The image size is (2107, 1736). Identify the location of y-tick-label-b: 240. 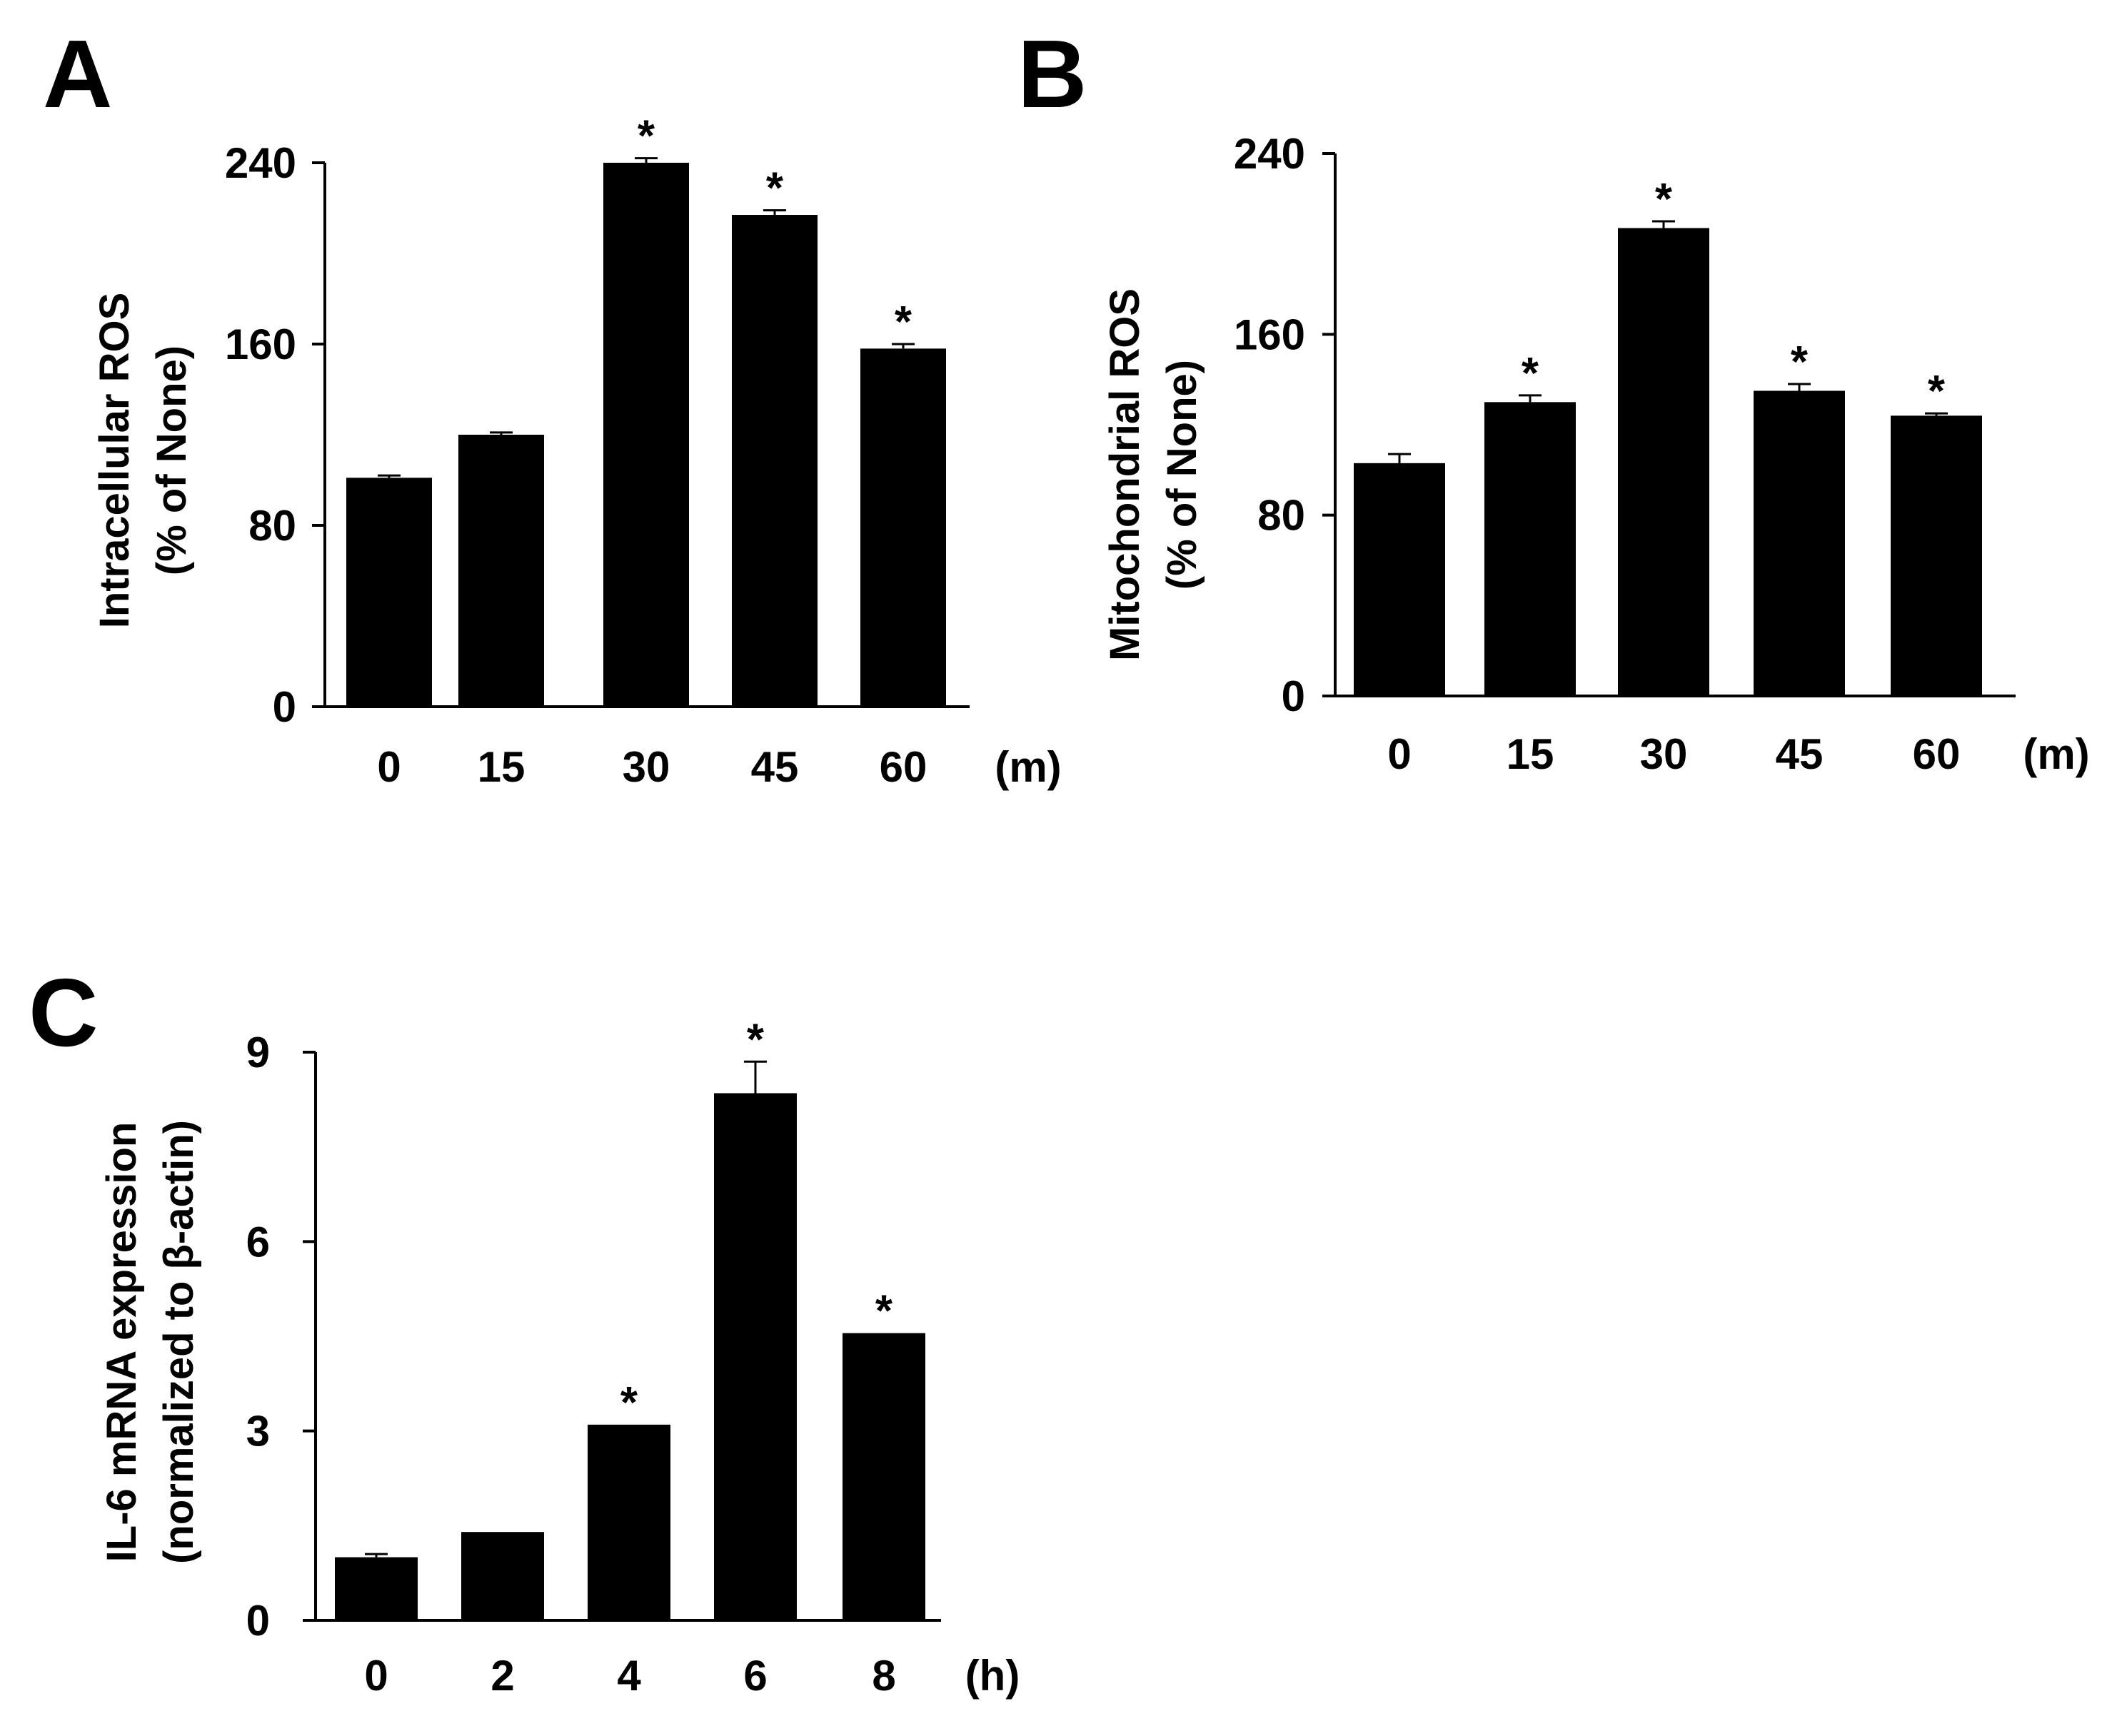
(1269, 154).